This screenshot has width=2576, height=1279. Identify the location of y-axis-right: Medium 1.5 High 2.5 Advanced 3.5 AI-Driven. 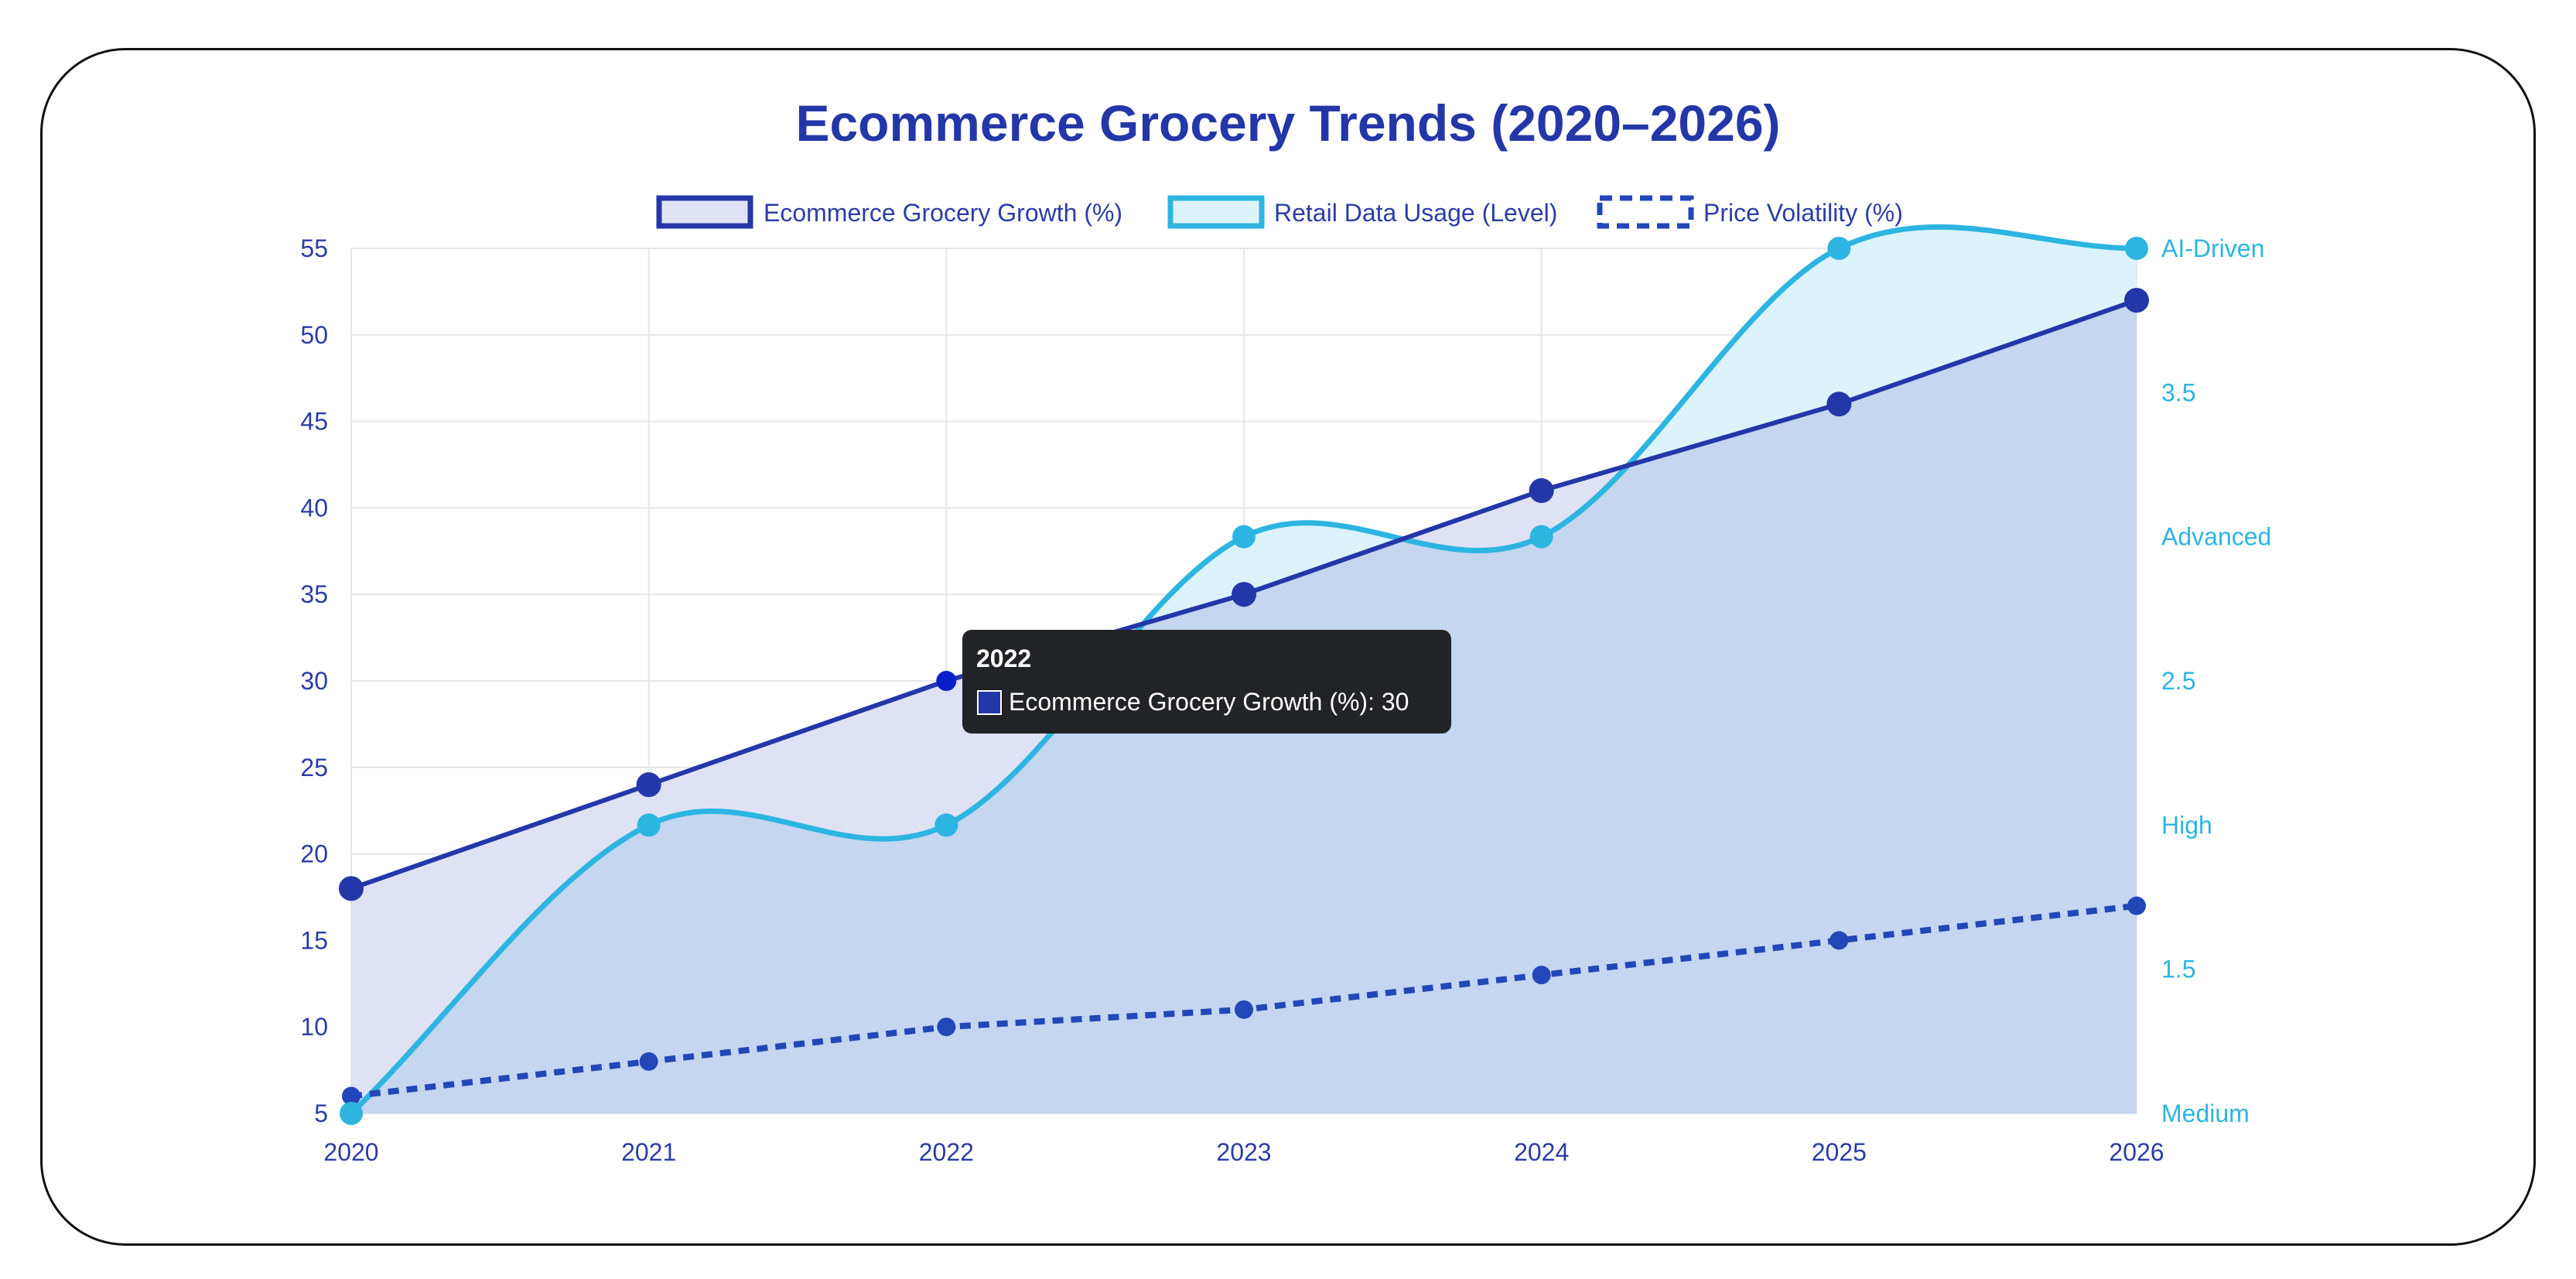
(2216, 680).